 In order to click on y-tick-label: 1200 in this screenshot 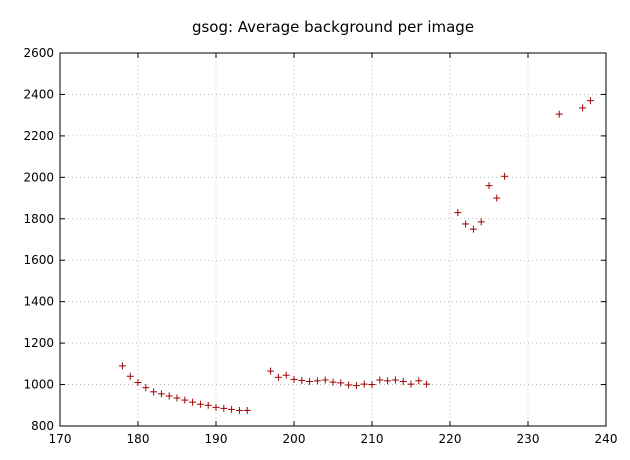, I will do `click(38, 343)`.